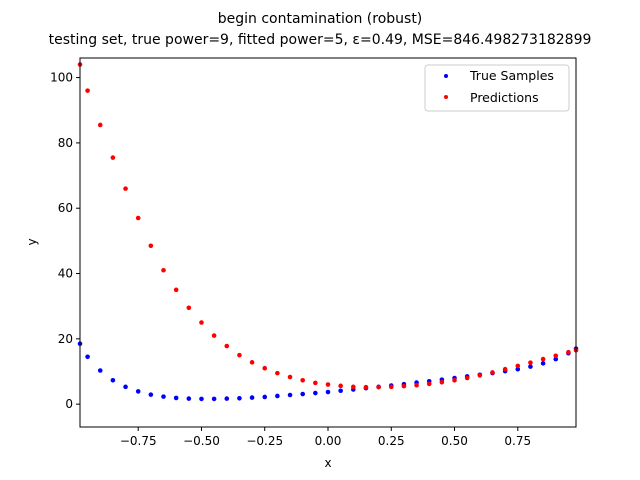 The height and width of the screenshot is (480, 640). Describe the element at coordinates (32, 241) in the screenshot. I see `y-axis-label: y` at that location.